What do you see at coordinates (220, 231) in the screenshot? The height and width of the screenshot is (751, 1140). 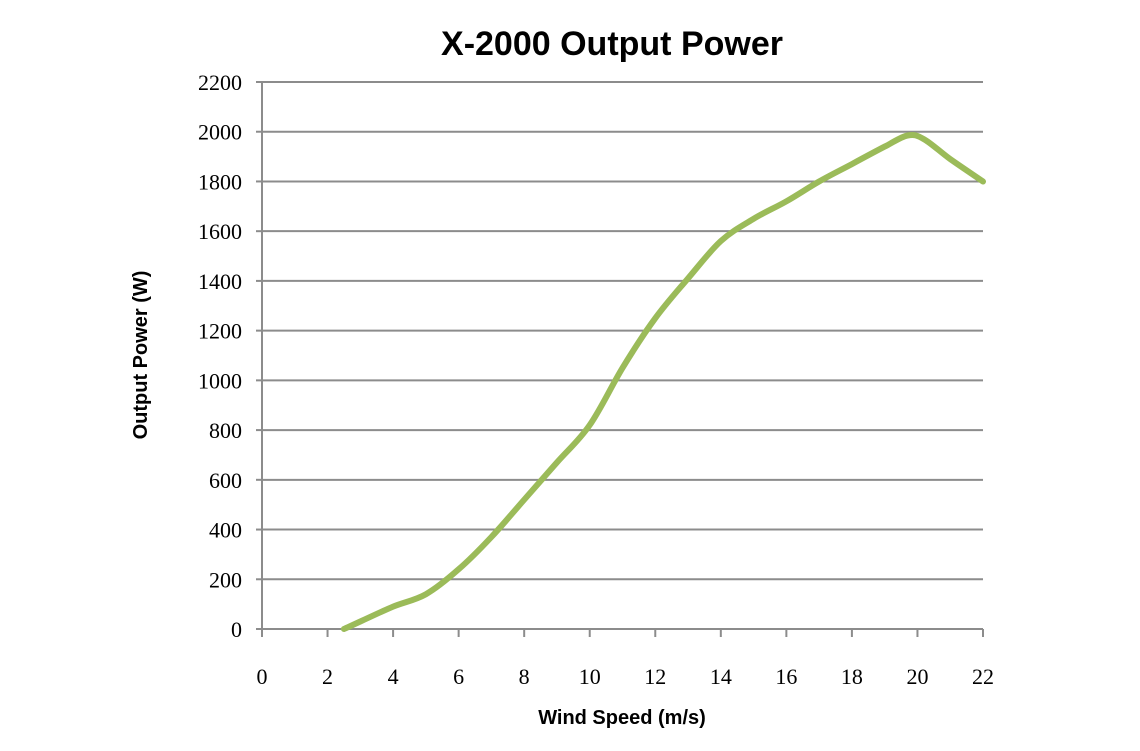 I see `y-tick-label: 1600` at bounding box center [220, 231].